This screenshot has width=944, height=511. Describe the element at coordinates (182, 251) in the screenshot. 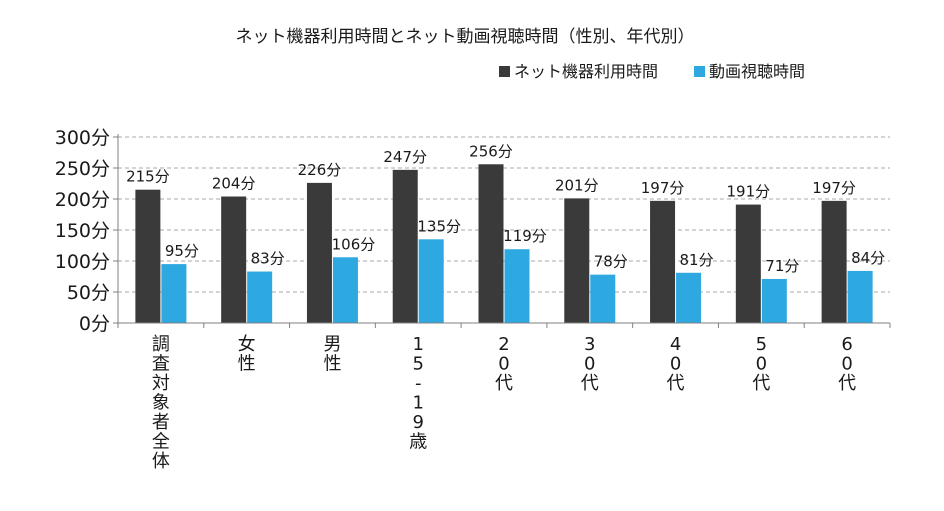

I see `value-label: 95分` at that location.